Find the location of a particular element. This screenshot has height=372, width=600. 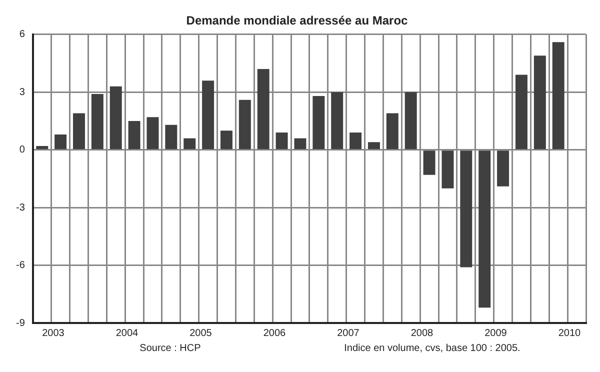

y-tick-label: -6 is located at coordinates (21, 266).